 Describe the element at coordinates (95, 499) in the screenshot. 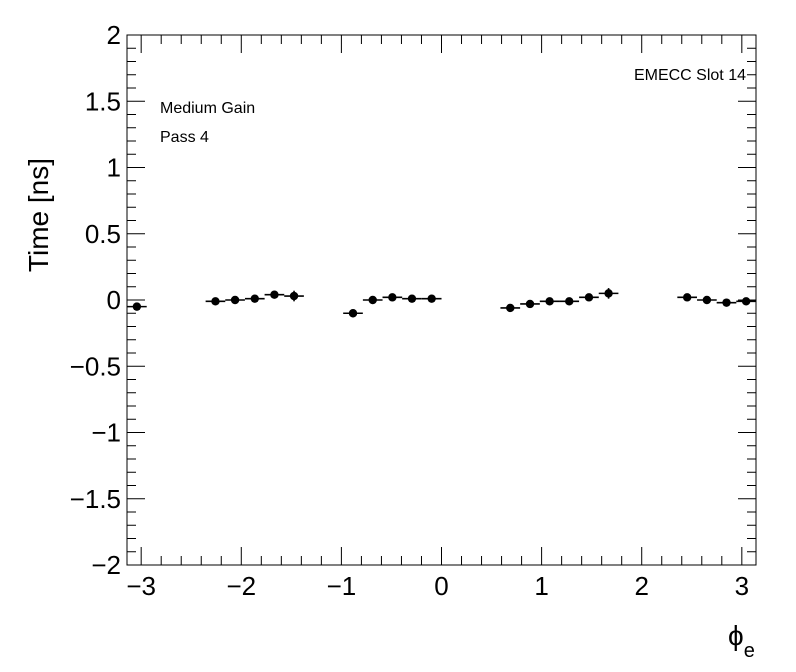

I see `y-tick-label: −1.5` at that location.